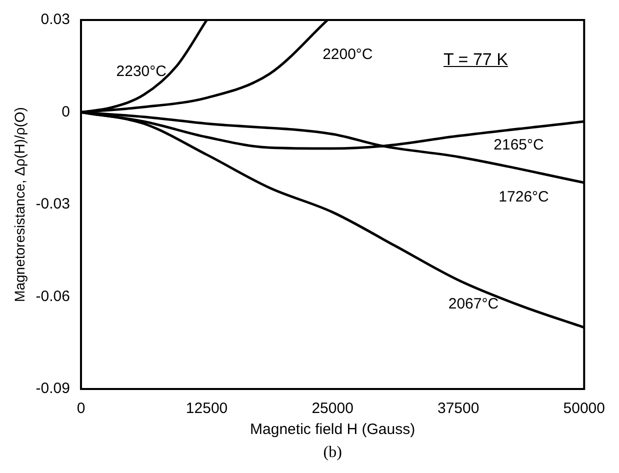 This screenshot has height=473, width=619. What do you see at coordinates (66, 111) in the screenshot?
I see `y-tick-label: 0` at bounding box center [66, 111].